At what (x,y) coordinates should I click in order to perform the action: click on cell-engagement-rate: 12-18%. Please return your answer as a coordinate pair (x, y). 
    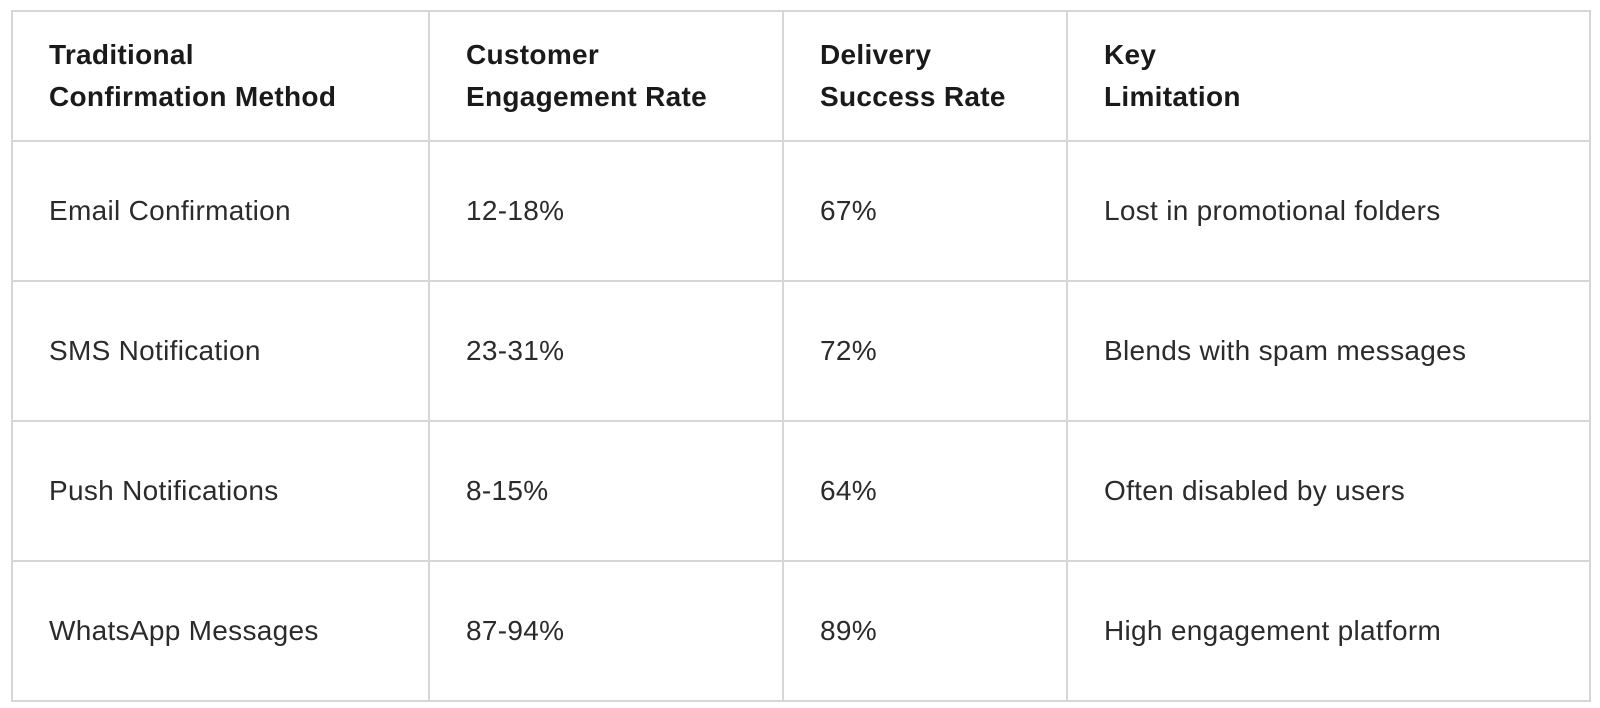
    Looking at the image, I should click on (606, 211).